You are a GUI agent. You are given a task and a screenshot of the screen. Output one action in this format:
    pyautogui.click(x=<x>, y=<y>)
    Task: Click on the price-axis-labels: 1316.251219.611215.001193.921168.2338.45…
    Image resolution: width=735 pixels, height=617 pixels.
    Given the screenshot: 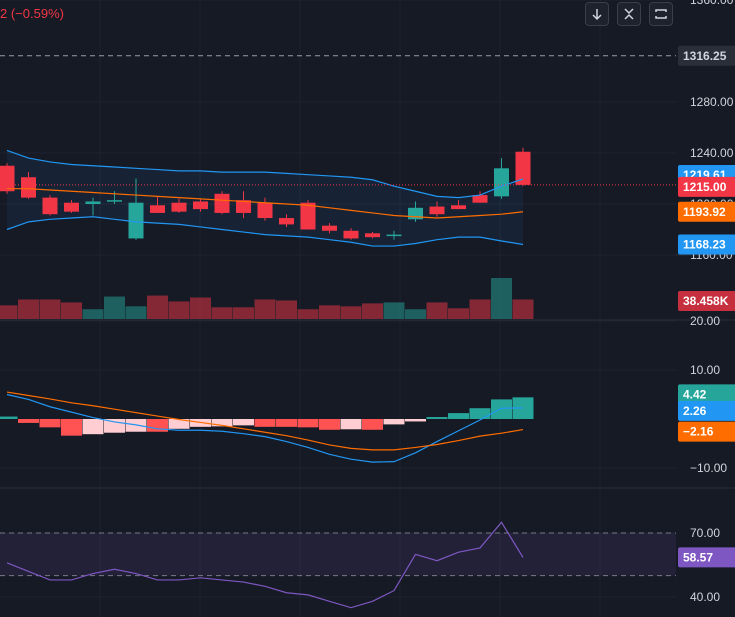 What is the action you would take?
    pyautogui.click(x=706, y=306)
    